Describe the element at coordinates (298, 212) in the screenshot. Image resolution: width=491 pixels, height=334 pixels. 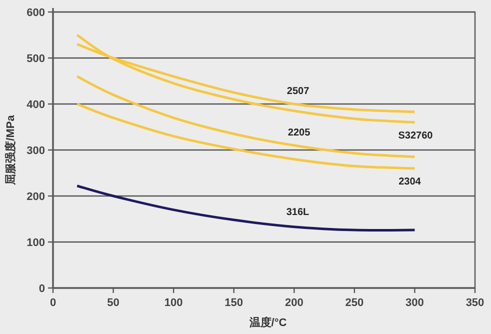
I see `series-label: 316L` at that location.